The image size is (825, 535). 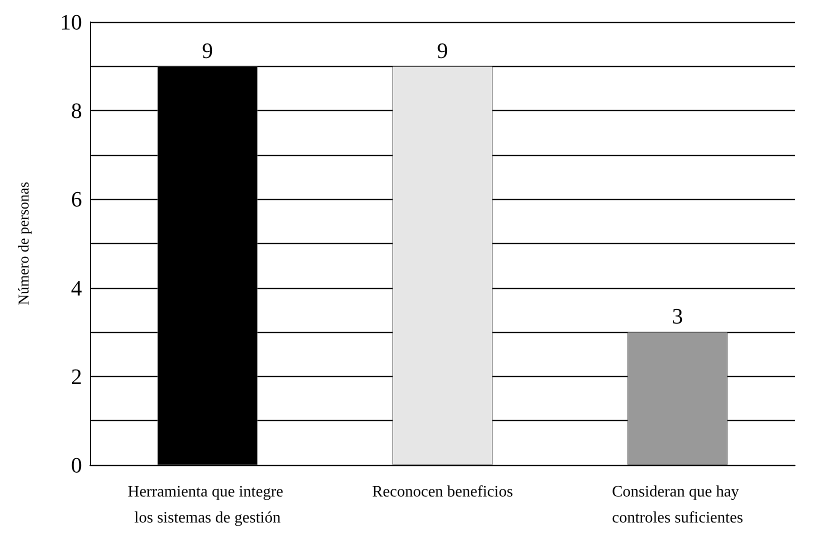 What do you see at coordinates (76, 199) in the screenshot?
I see `y-tick-label: 6` at bounding box center [76, 199].